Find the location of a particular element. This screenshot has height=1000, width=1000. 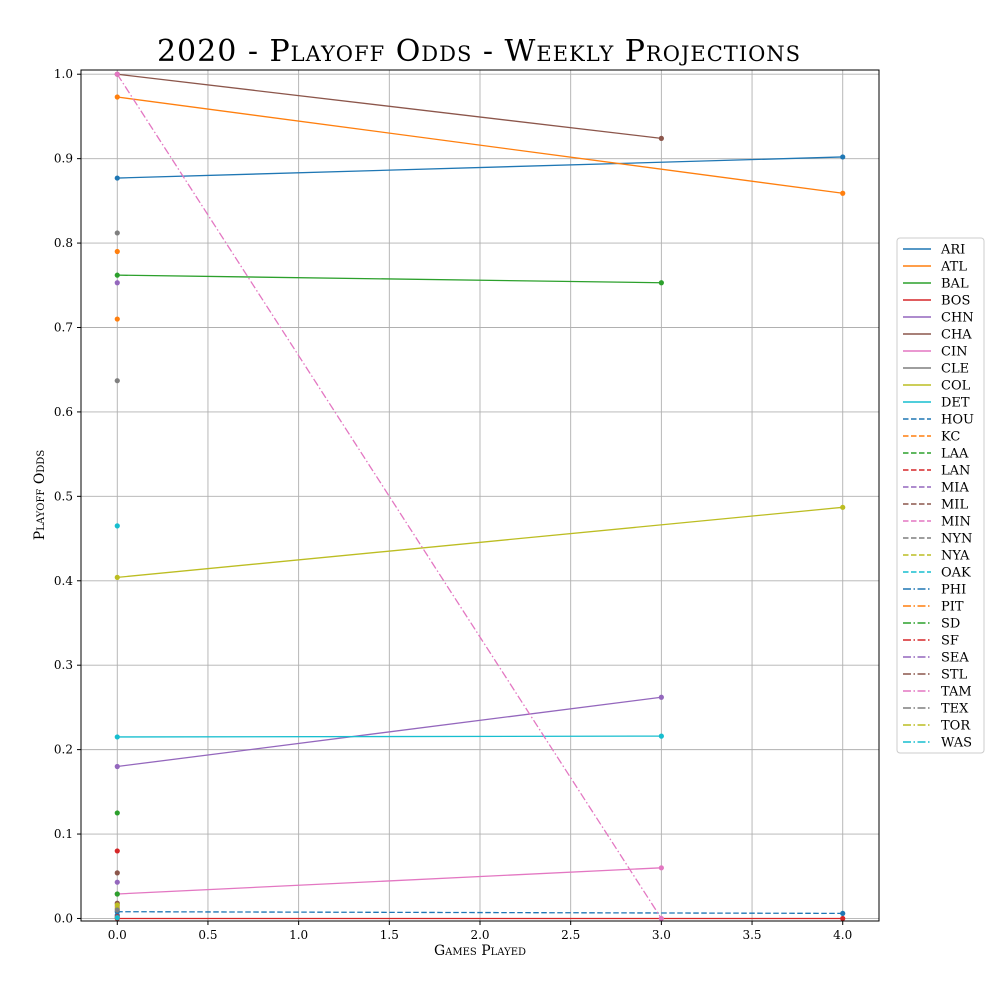

series-kc is located at coordinates (117, 319).